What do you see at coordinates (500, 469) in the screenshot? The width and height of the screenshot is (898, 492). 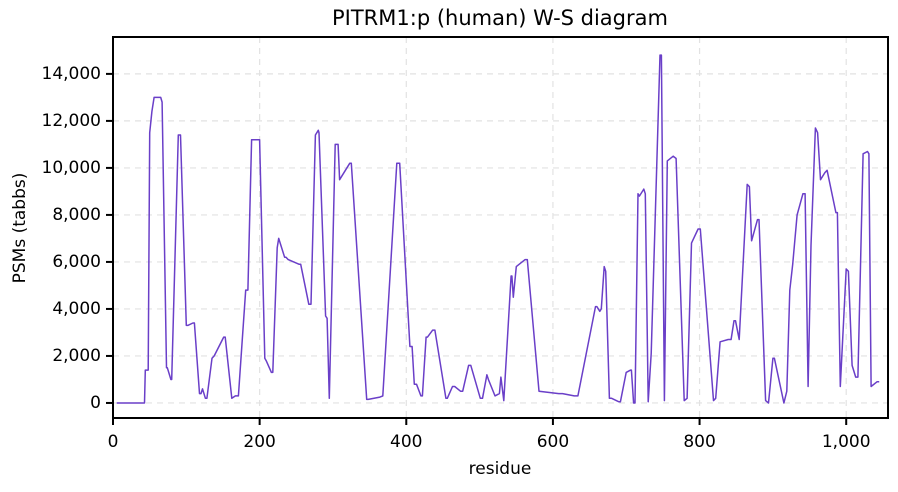 I see `x-axis-label: residue` at bounding box center [500, 469].